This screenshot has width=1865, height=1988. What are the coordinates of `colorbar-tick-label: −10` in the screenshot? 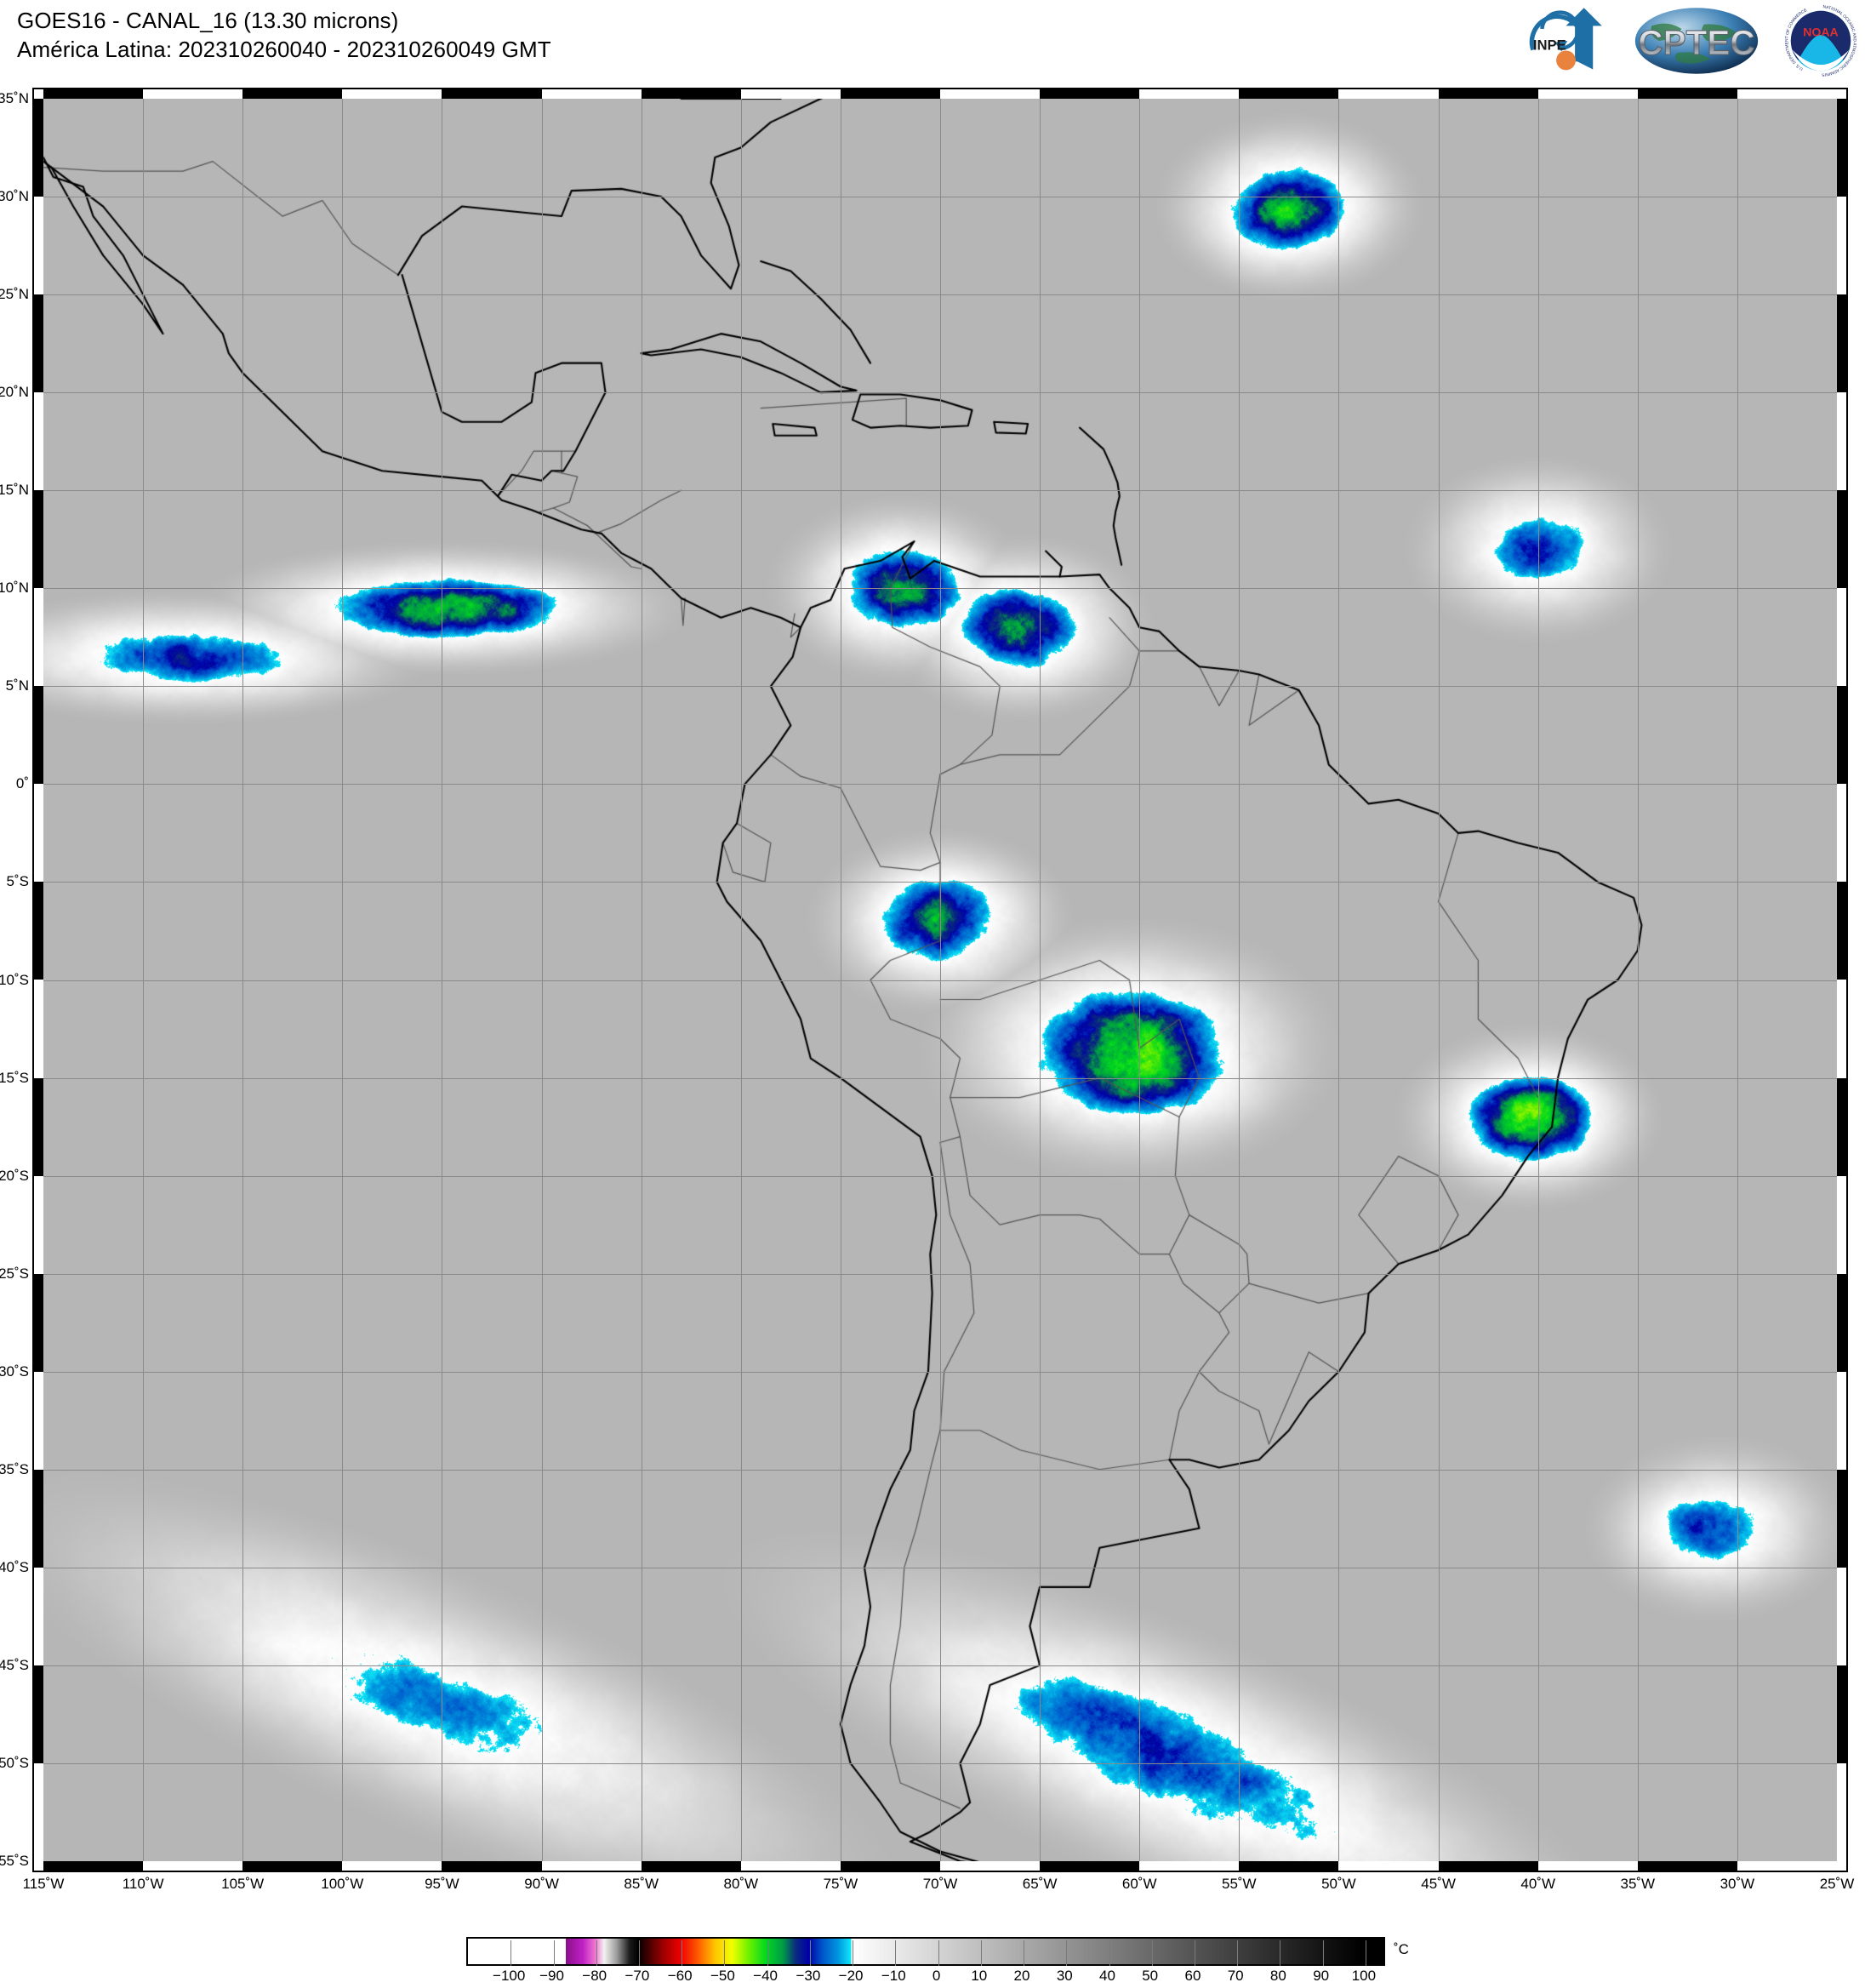 It's located at (893, 1976).